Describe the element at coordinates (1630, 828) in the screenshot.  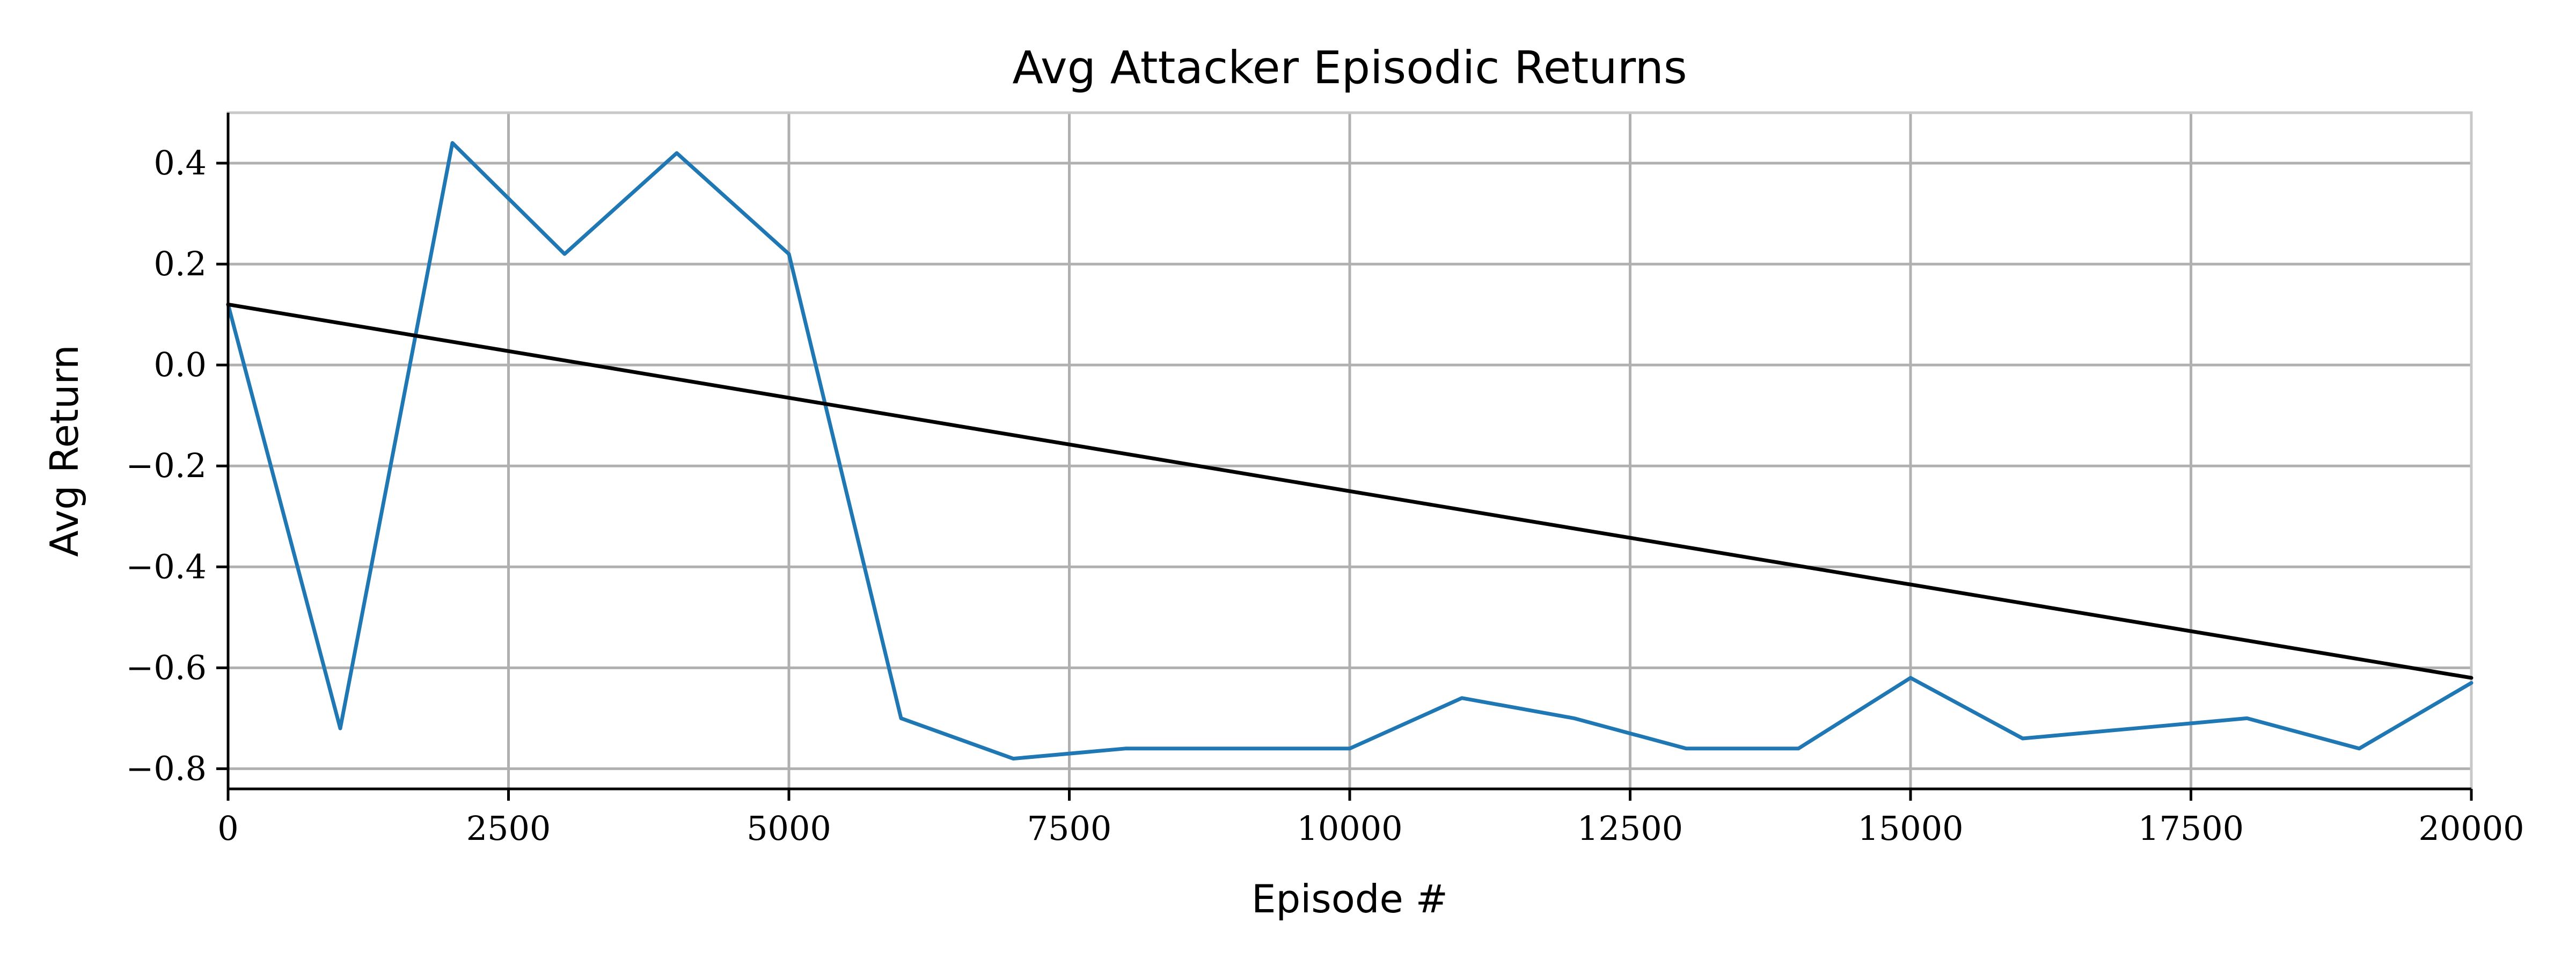
I see `x-tick-label: 12500` at that location.